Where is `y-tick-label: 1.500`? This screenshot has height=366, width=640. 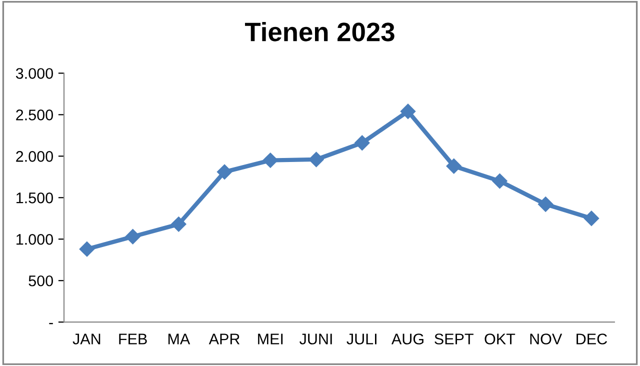
y-tick-label: 1.500 is located at coordinates (34, 198).